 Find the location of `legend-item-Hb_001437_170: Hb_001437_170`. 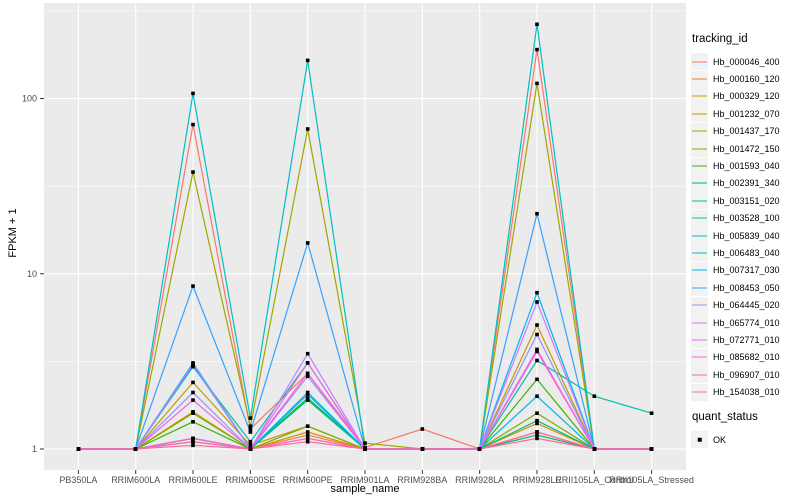

legend-item-Hb_001437_170: Hb_001437_170 is located at coordinates (745, 131).